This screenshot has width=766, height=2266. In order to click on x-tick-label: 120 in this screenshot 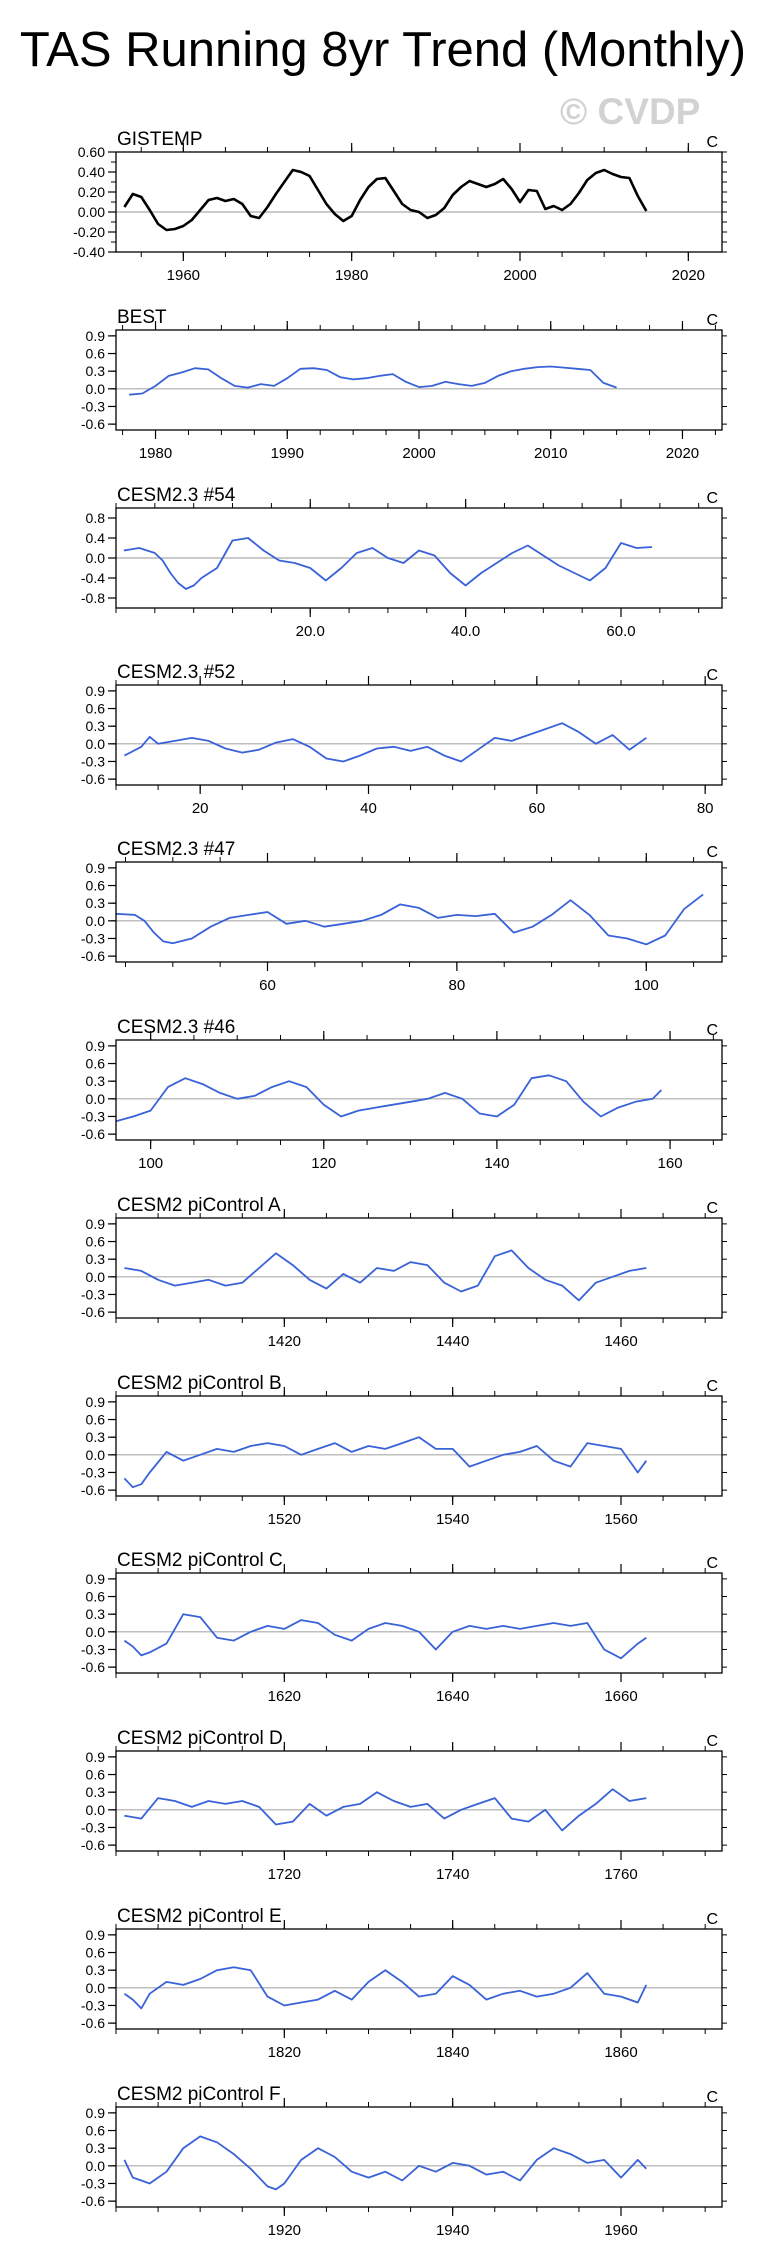, I will do `click(323, 1163)`.